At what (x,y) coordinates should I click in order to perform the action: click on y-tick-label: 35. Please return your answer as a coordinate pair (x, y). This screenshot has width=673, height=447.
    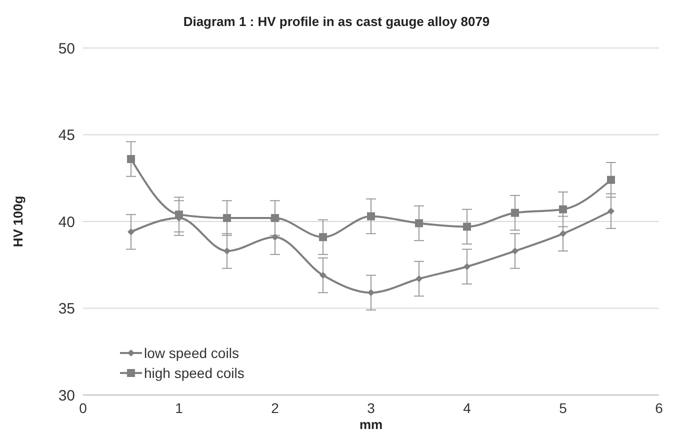
    Looking at the image, I should click on (66, 309).